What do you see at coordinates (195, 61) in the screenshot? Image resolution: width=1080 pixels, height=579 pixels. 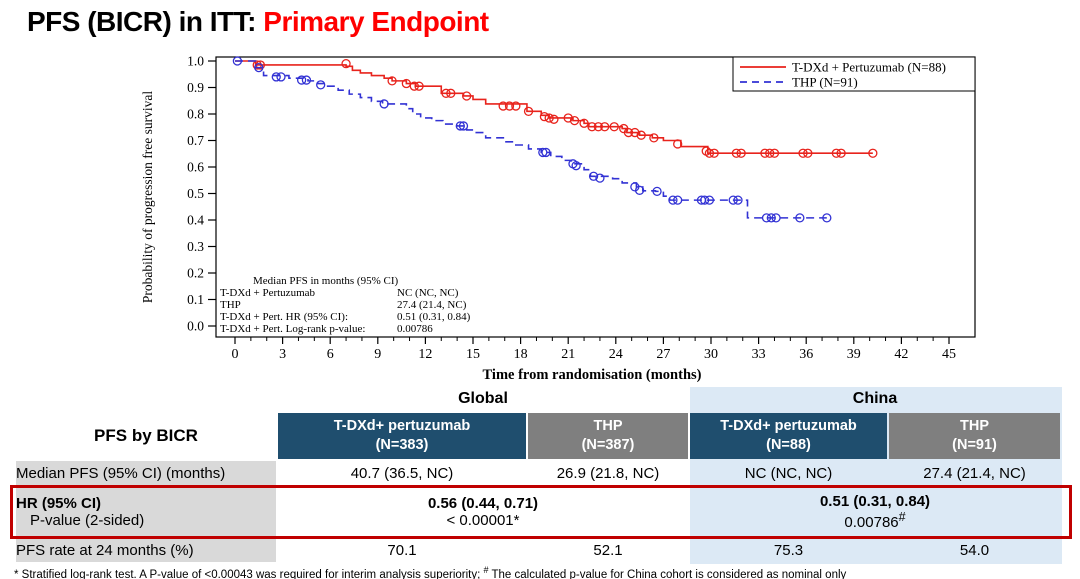 I see `svg-text: 1.0` at bounding box center [195, 61].